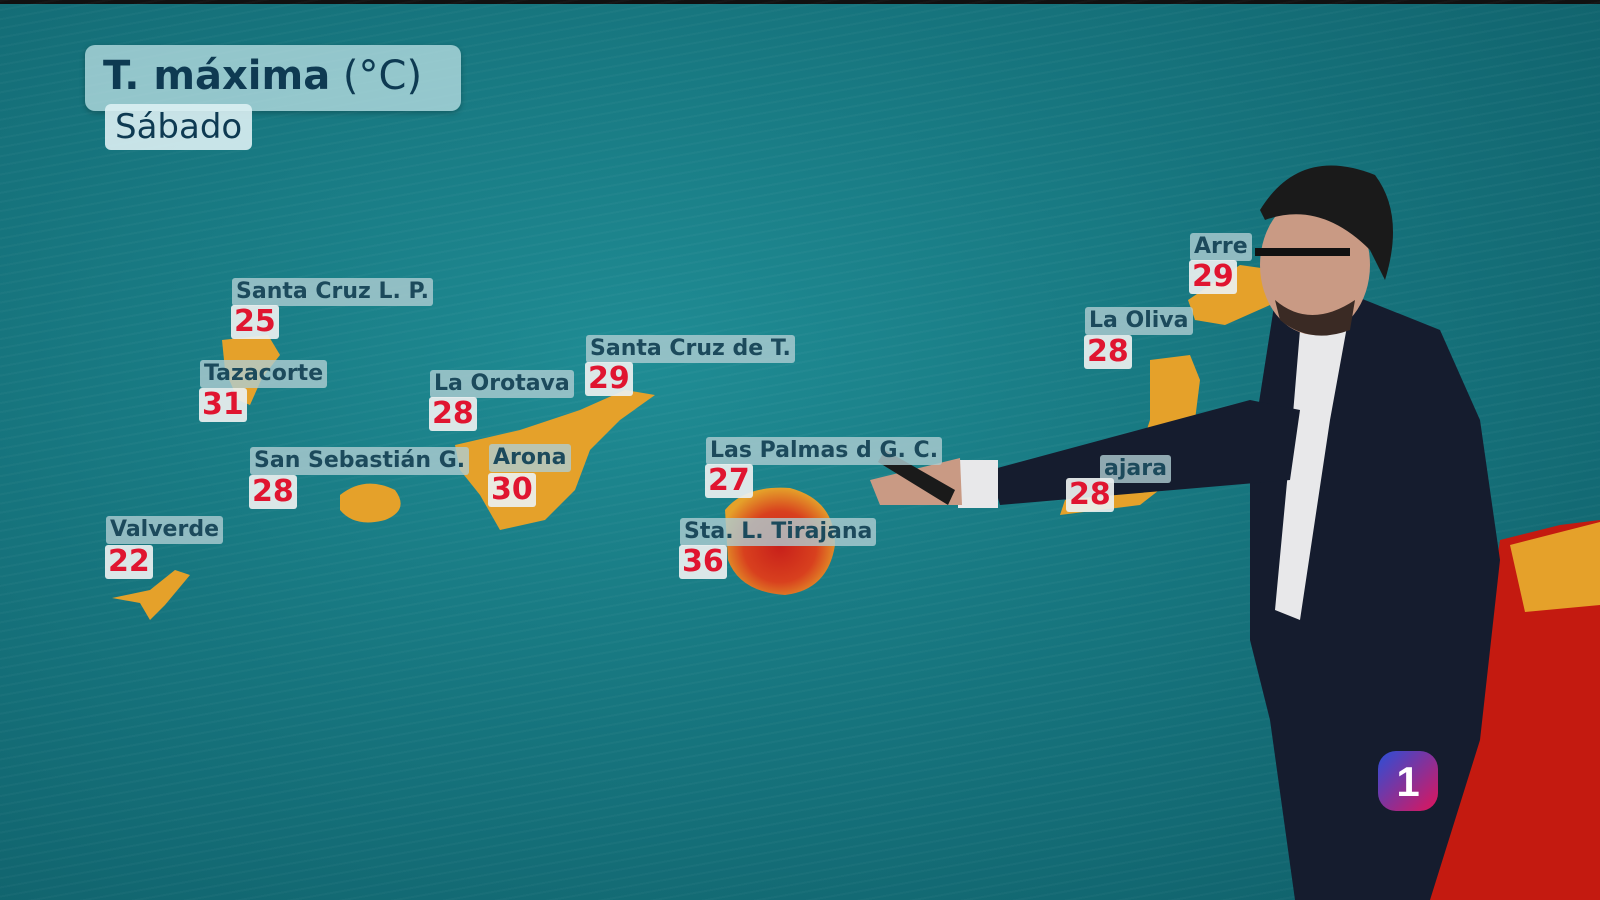  What do you see at coordinates (217, 76) in the screenshot?
I see `title-text: T. máxima` at bounding box center [217, 76].